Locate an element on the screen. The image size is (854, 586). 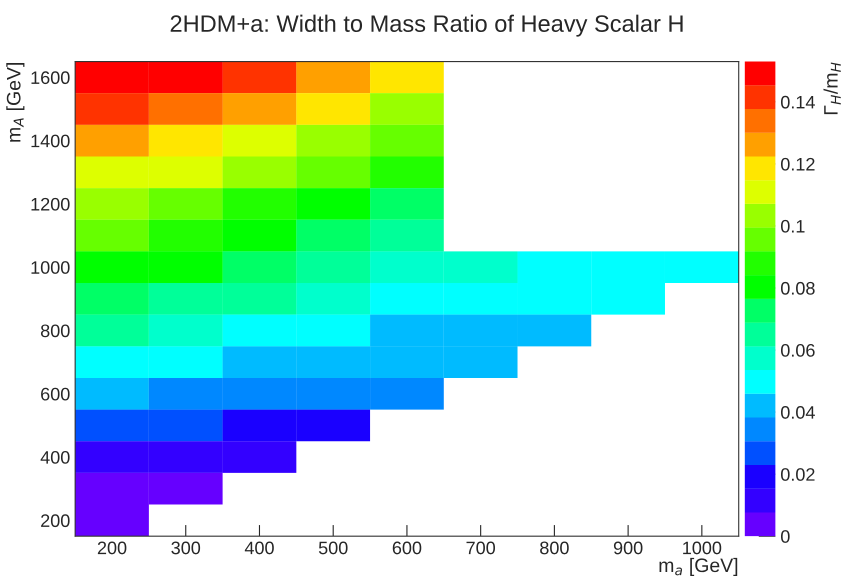
y-tick-label: 1000 is located at coordinates (51, 267).